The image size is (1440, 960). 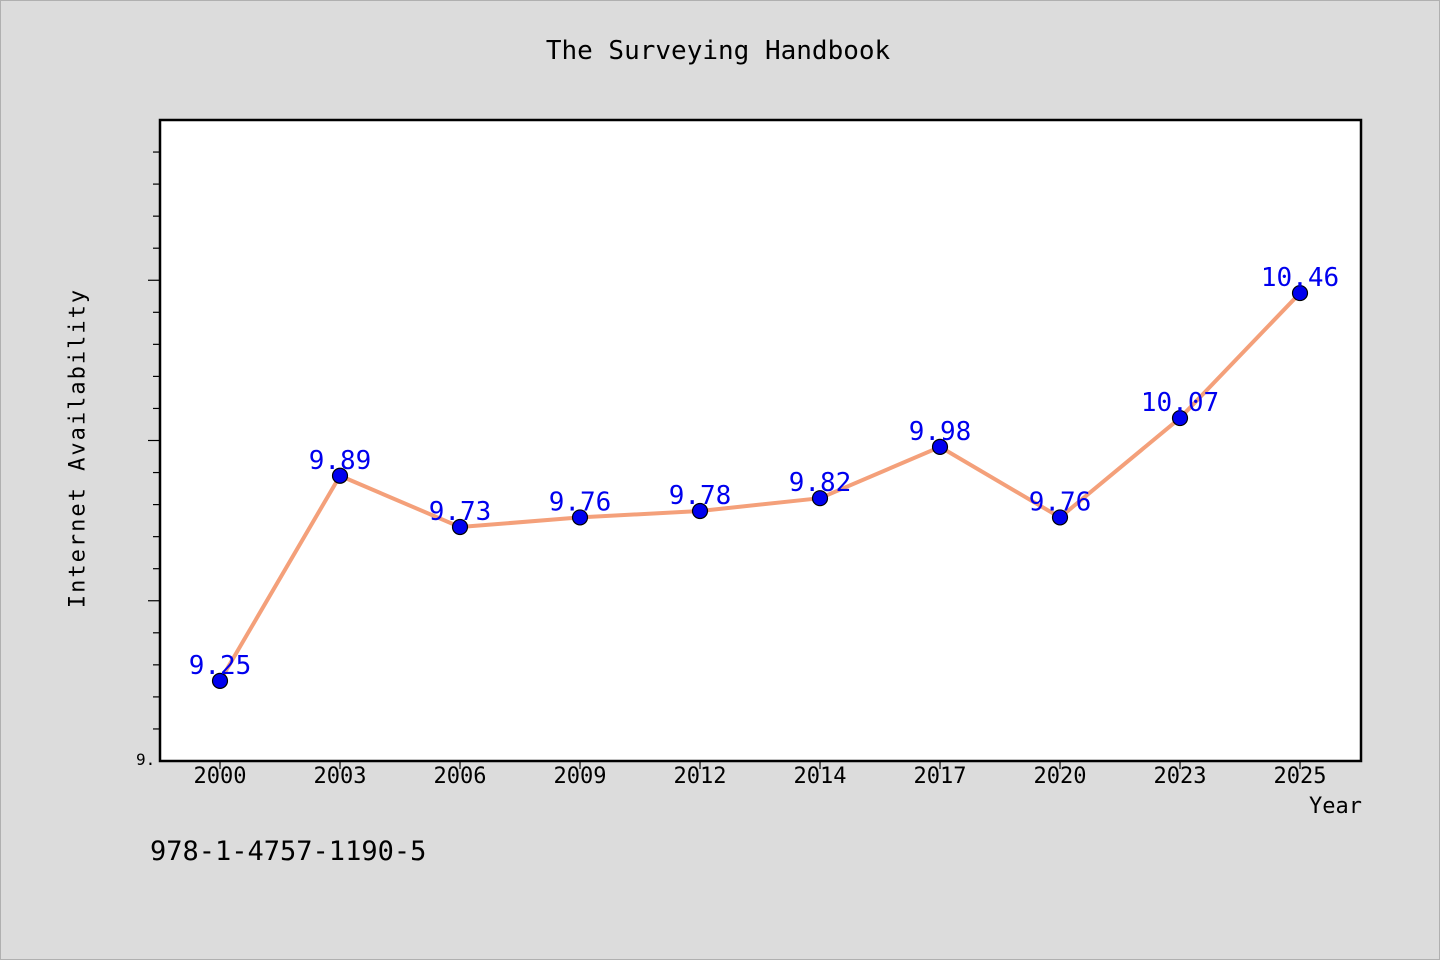 What do you see at coordinates (220, 666) in the screenshot?
I see `data-label: 9.25` at bounding box center [220, 666].